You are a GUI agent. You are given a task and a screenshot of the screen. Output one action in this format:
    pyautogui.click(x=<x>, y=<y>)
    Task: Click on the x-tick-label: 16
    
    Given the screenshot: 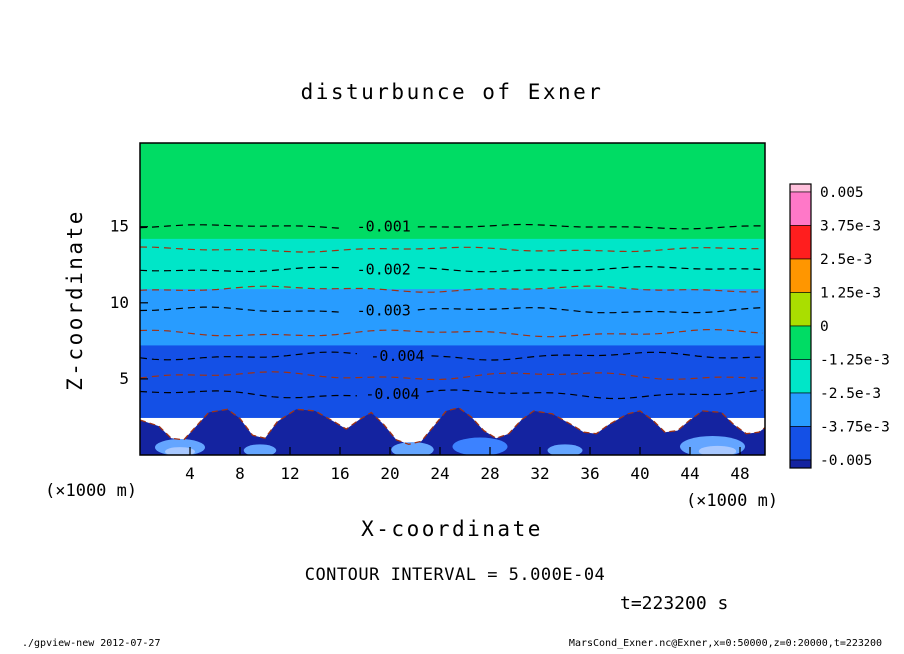 What is the action you would take?
    pyautogui.click(x=339, y=473)
    